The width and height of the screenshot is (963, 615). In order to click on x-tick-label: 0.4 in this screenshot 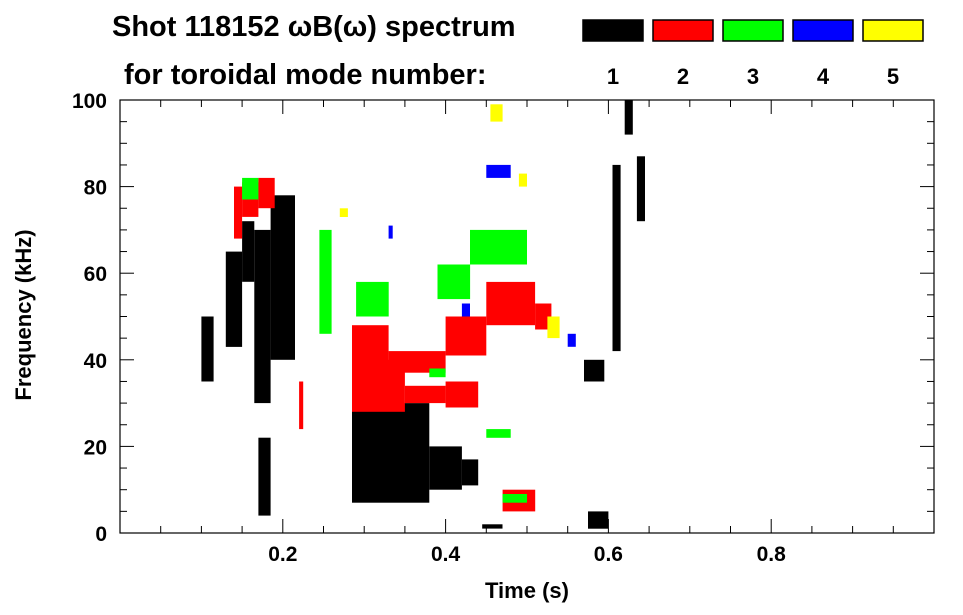, I will do `click(446, 554)`.